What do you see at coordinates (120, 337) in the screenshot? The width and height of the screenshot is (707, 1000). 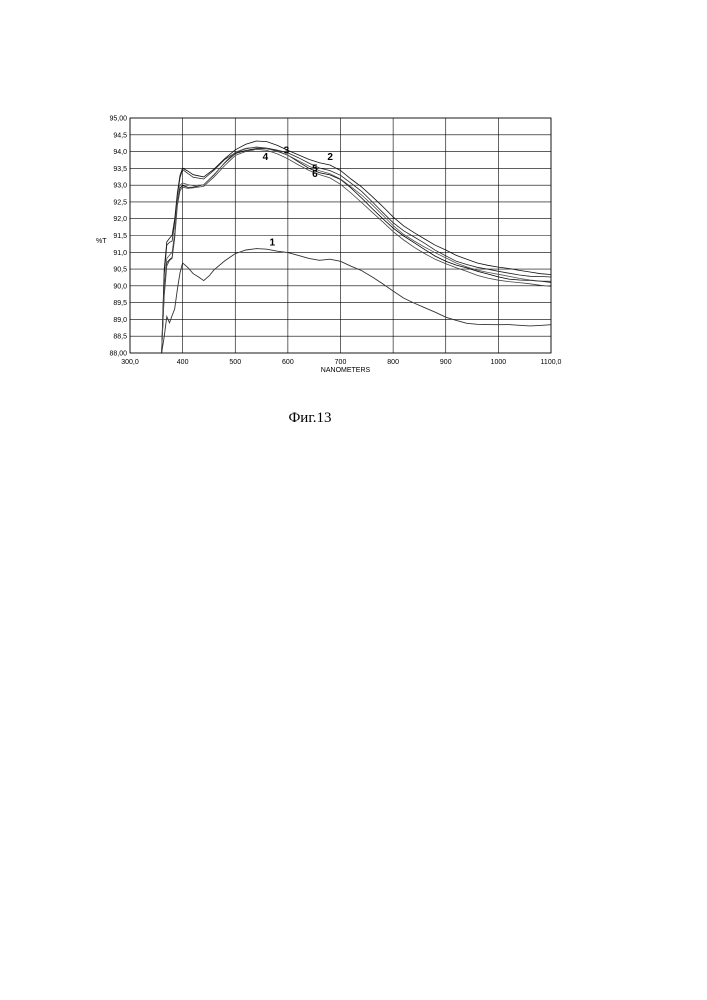 I see `y-tick-label: 88,5` at bounding box center [120, 337].